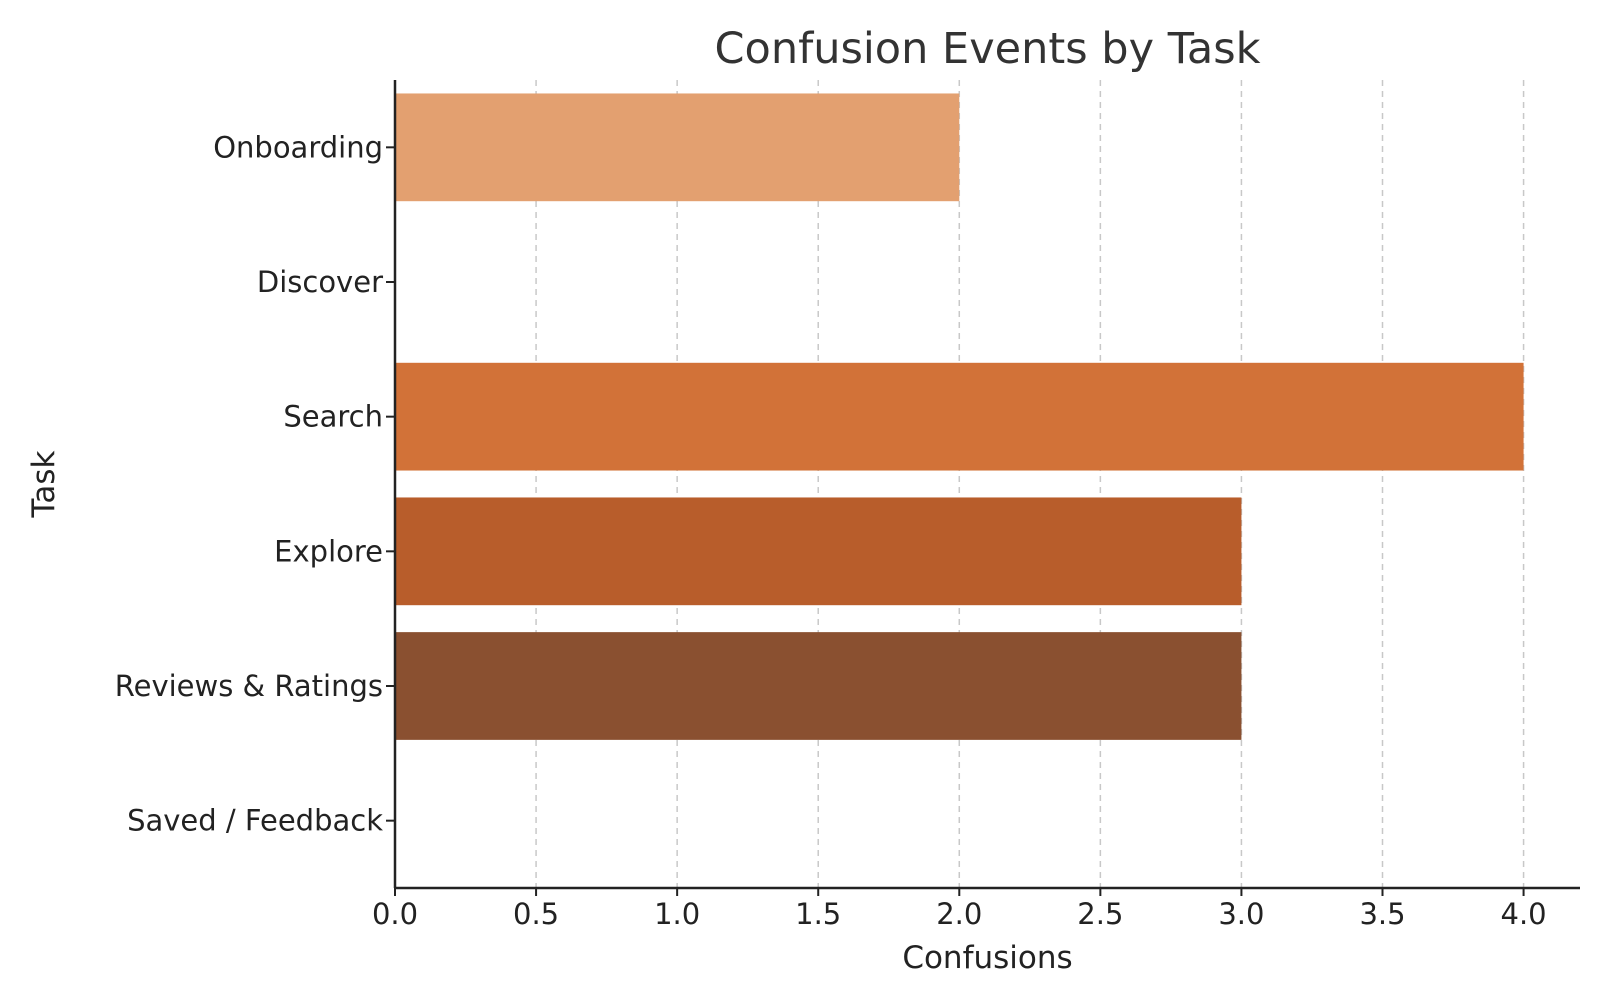 Image resolution: width=1600 pixels, height=1000 pixels. I want to click on x-axis-label: Confusions, so click(987, 958).